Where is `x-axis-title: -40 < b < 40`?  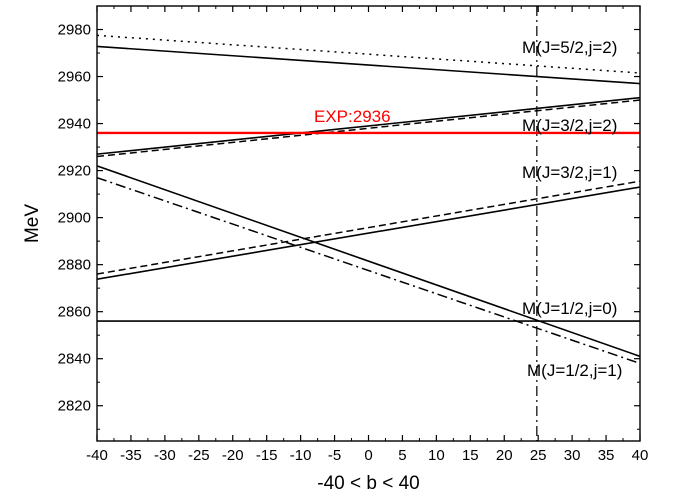 x-axis-title: -40 < b < 40 is located at coordinates (368, 483).